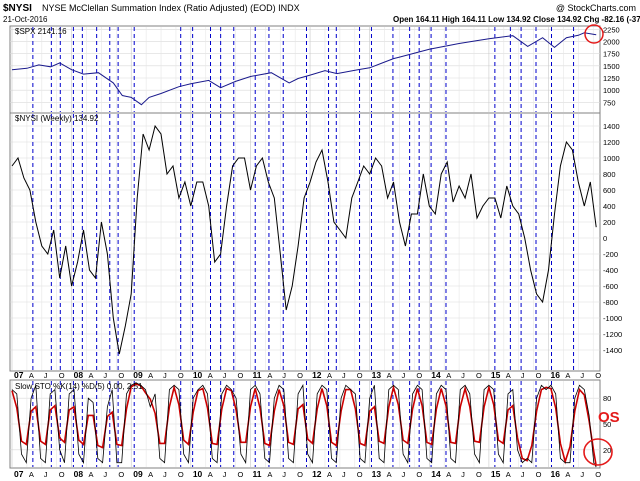 This screenshot has width=640, height=481. I want to click on y-tick-label: 750, so click(609, 102).